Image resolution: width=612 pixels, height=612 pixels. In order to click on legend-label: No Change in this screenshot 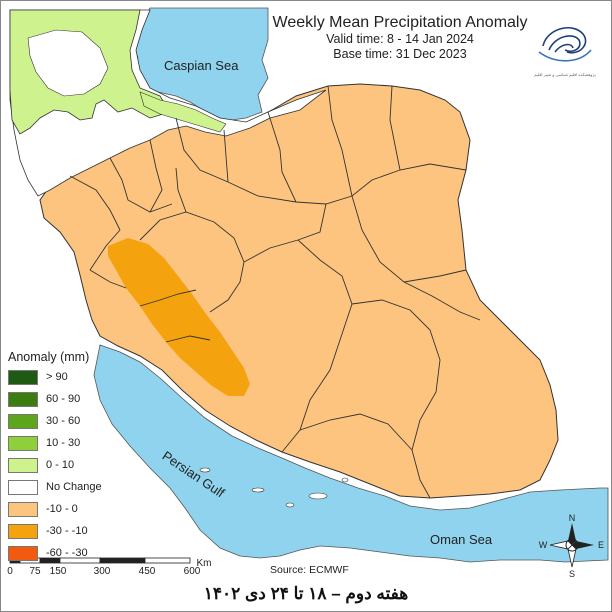, I will do `click(74, 487)`.